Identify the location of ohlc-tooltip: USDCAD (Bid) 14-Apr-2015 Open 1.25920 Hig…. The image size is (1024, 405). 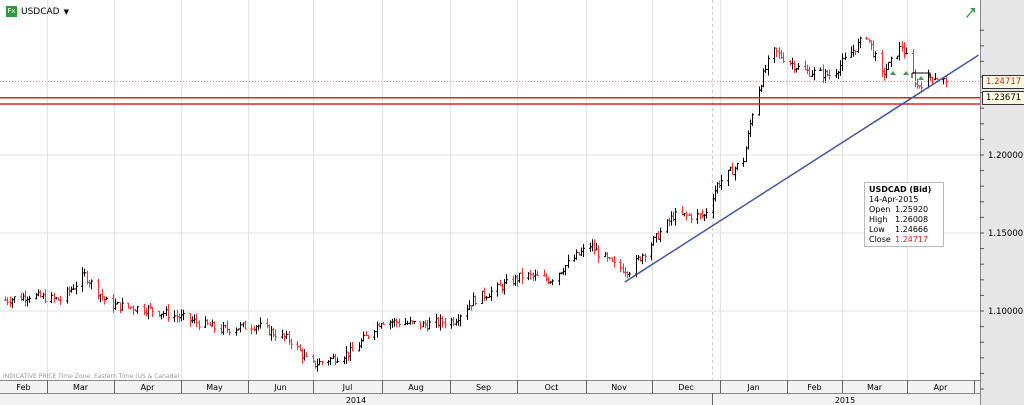
(904, 214).